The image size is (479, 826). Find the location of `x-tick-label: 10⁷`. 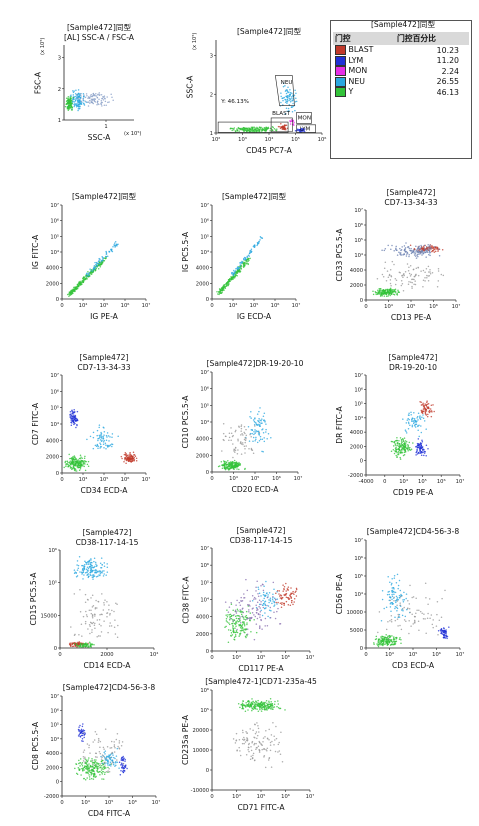

x-tick-label: 10⁷ is located at coordinates (456, 307).